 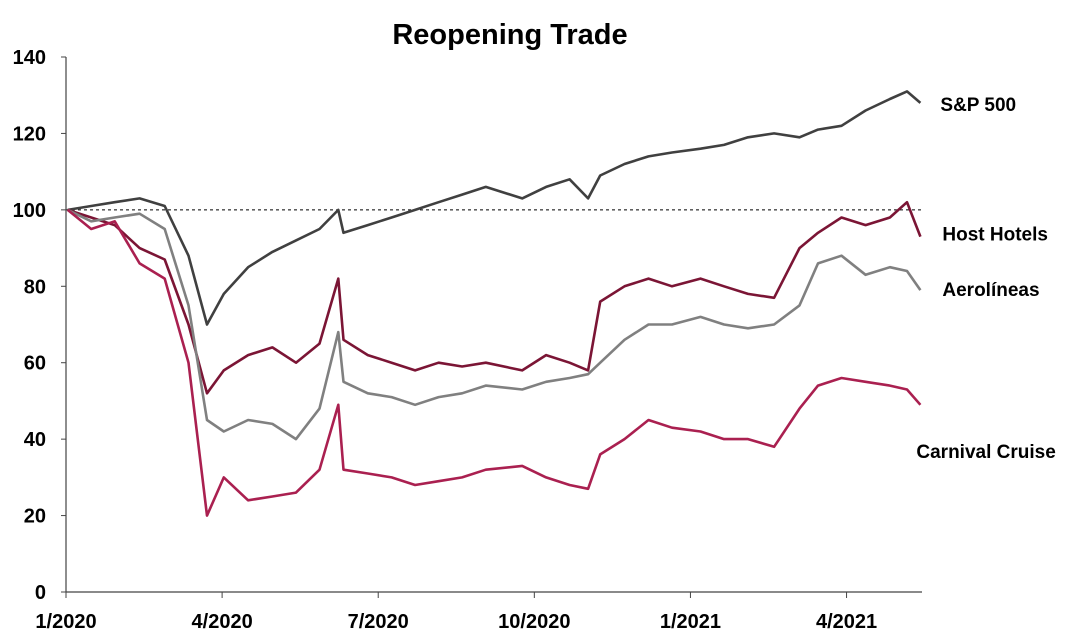 What do you see at coordinates (995, 235) in the screenshot?
I see `series-label-host-hotels: Host Hotels` at bounding box center [995, 235].